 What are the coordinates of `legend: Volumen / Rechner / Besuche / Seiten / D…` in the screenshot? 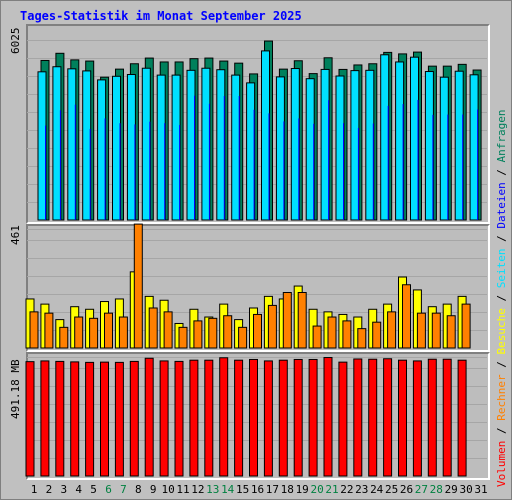 It's located at (501, 298).